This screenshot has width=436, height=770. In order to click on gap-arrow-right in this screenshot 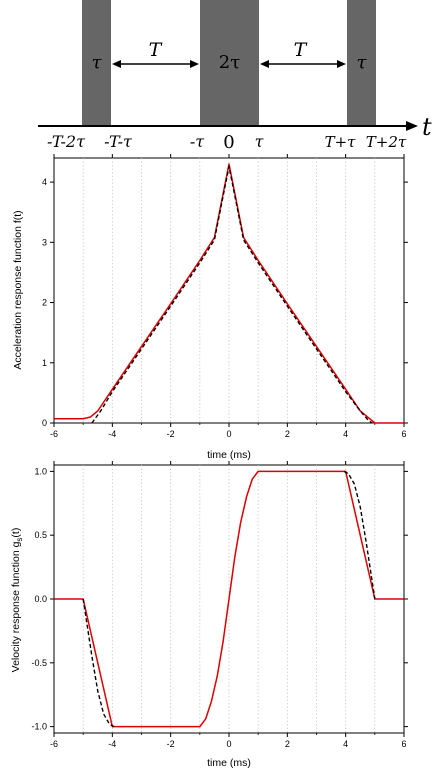, I will do `click(303, 64)`.